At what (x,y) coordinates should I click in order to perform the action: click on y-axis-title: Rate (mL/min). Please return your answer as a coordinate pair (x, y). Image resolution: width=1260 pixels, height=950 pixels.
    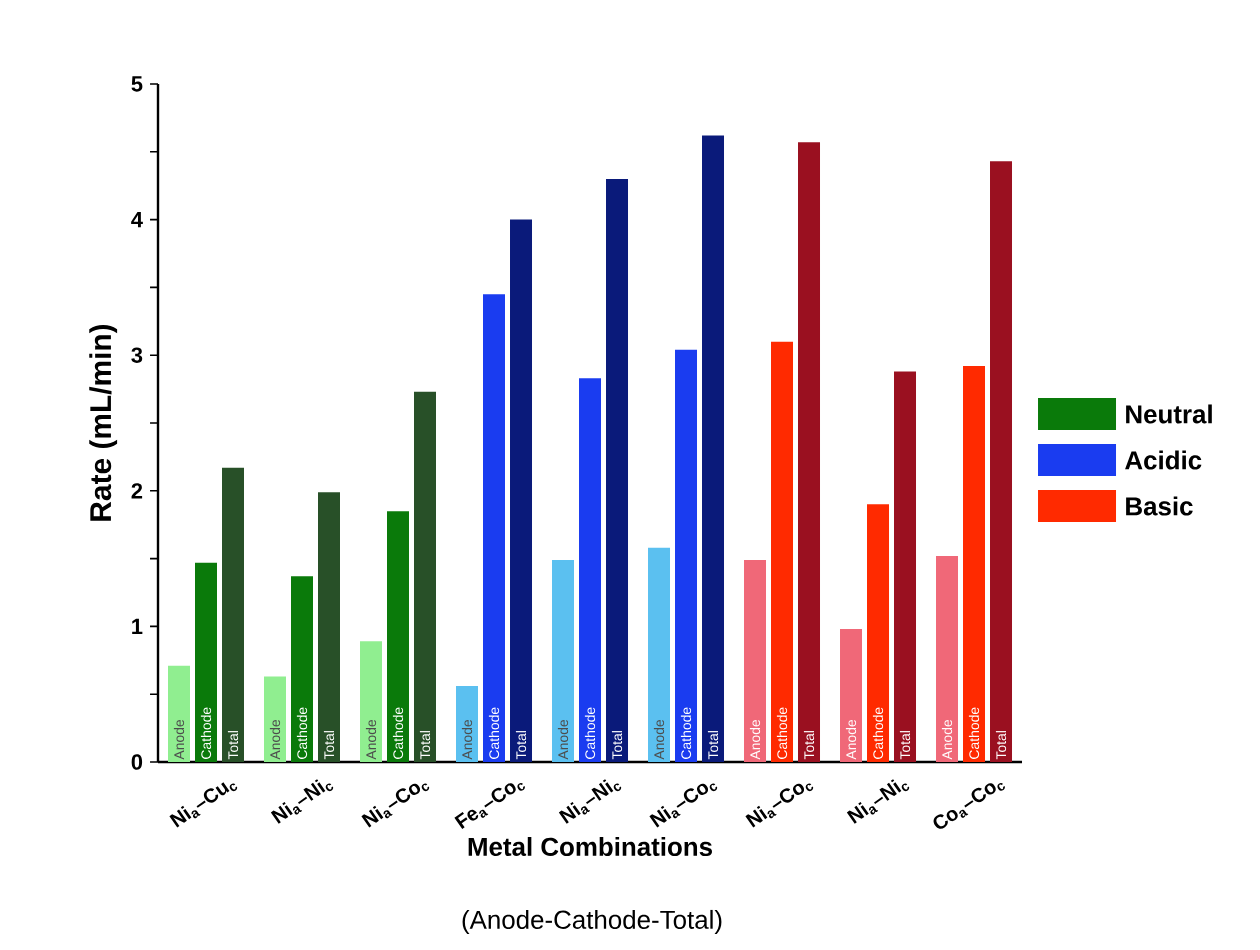
    Looking at the image, I should click on (103, 422).